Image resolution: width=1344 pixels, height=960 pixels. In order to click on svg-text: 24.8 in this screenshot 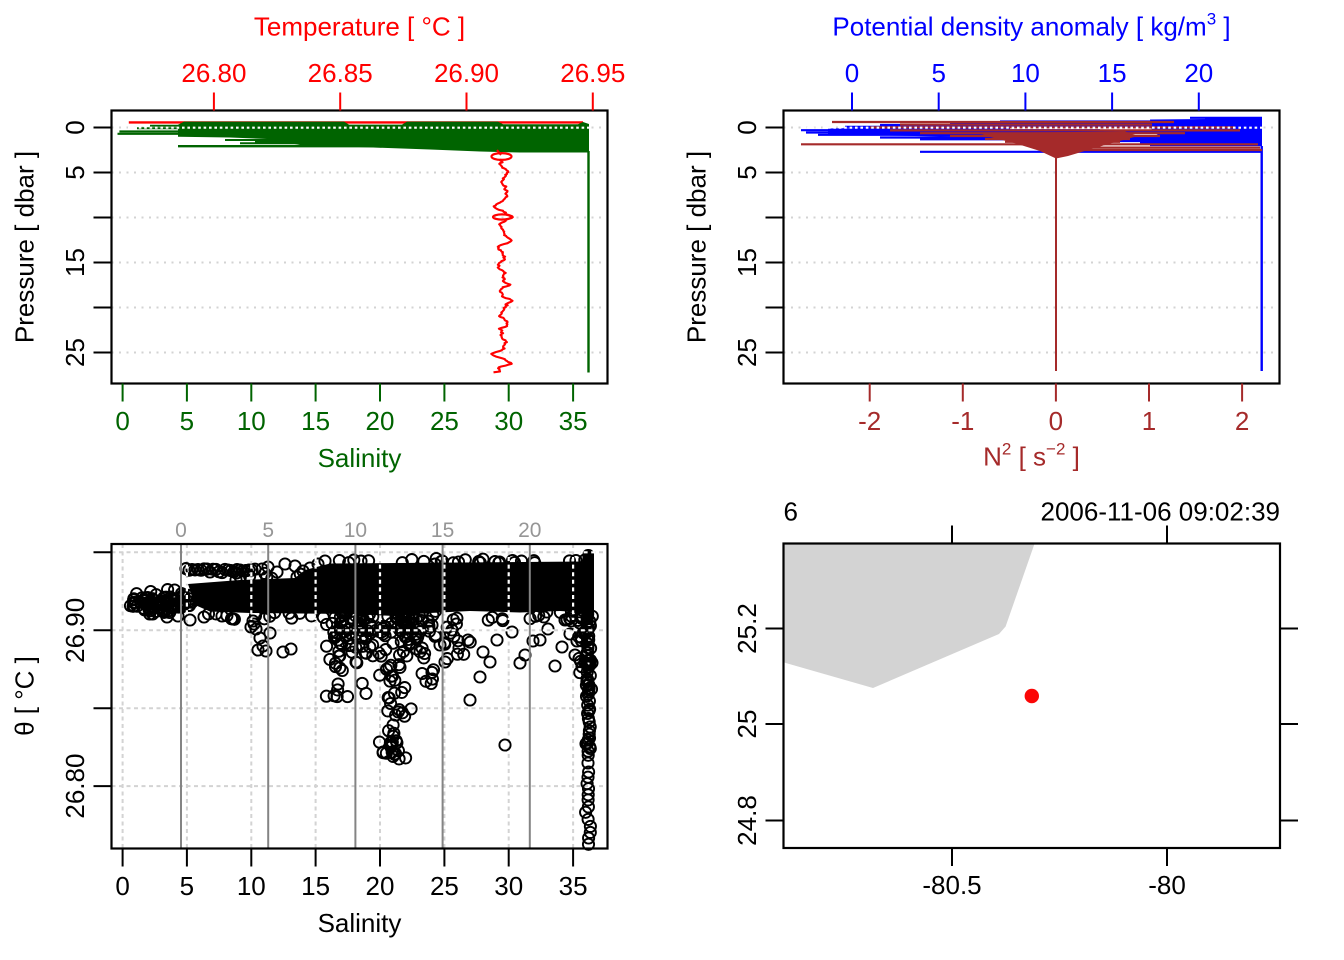, I will do `click(747, 820)`.